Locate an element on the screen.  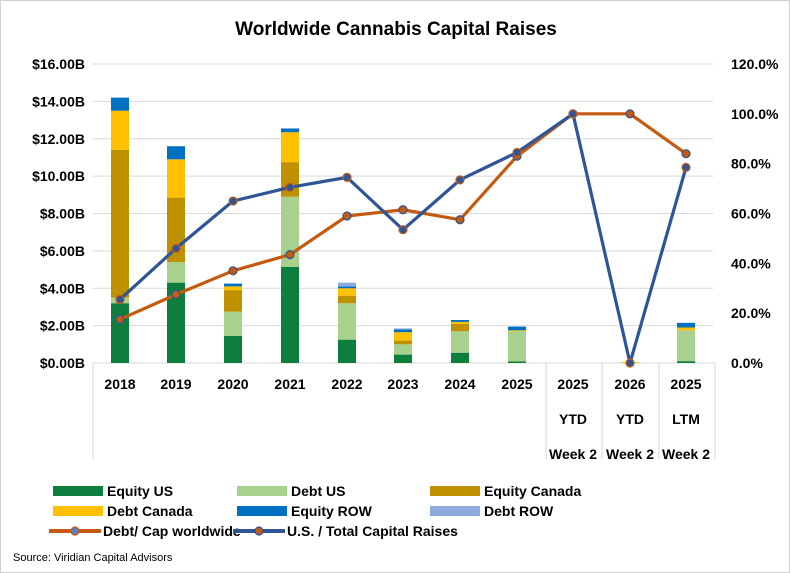
x-tick-label: 2020 is located at coordinates (232, 384).